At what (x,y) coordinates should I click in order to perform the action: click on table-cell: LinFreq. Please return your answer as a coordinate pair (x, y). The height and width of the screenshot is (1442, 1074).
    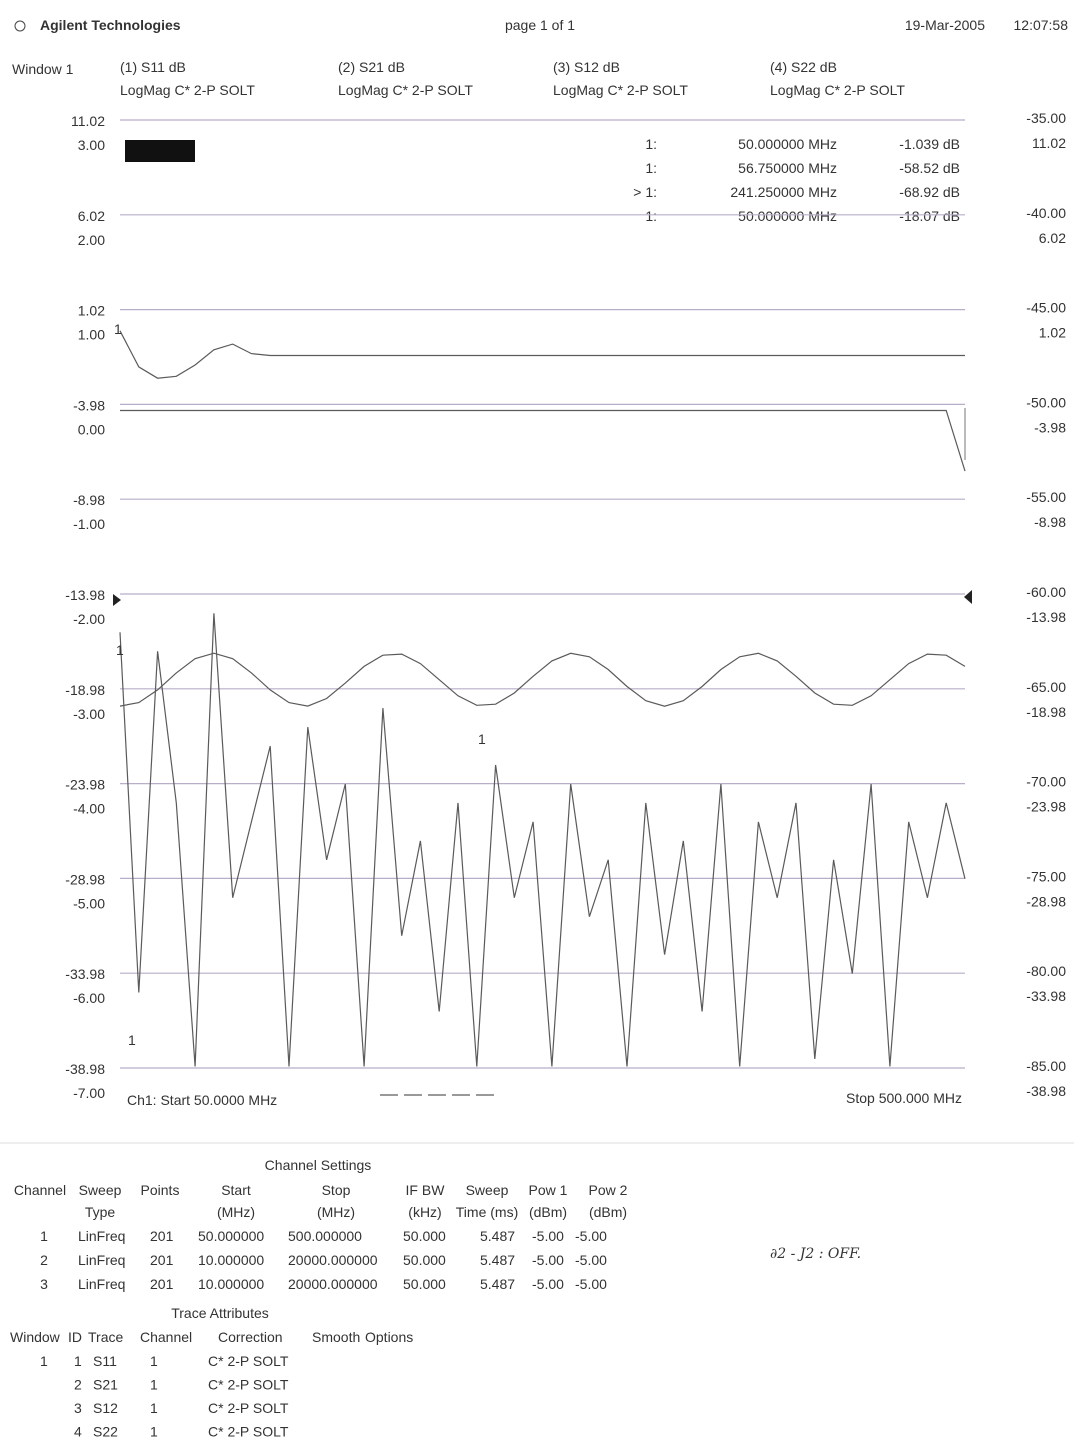
    Looking at the image, I should click on (101, 1284).